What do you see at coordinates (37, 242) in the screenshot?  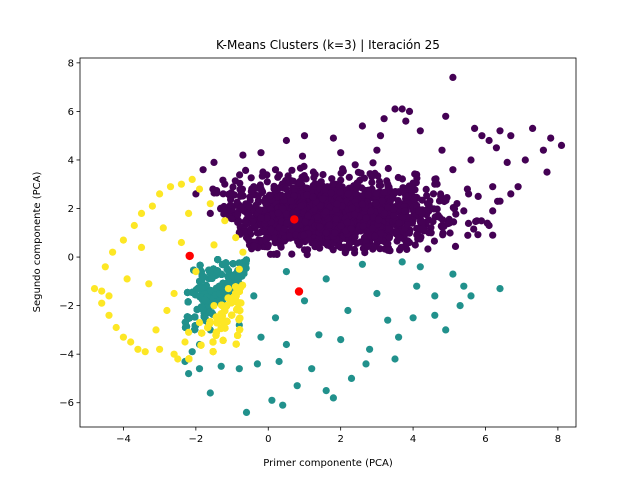 I see `y-axis-label: Segundo componente (PCA)` at bounding box center [37, 242].